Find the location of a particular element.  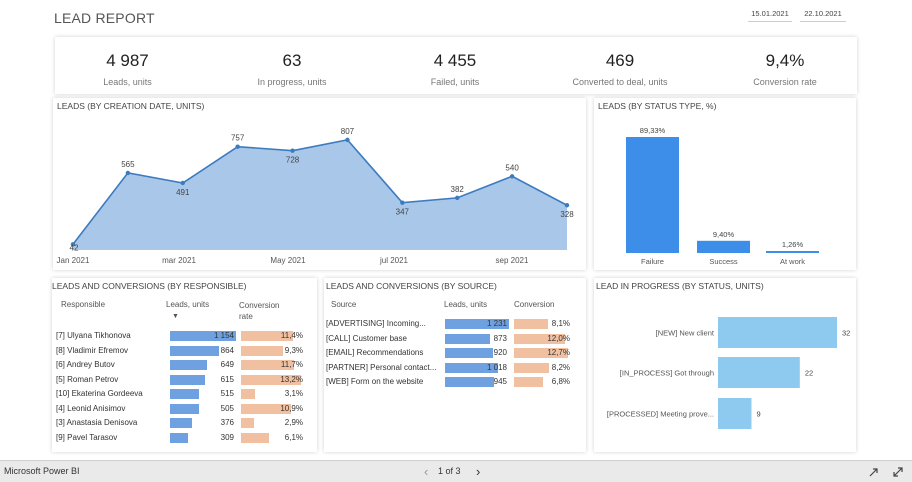

progress-value-label: 32 is located at coordinates (846, 333).